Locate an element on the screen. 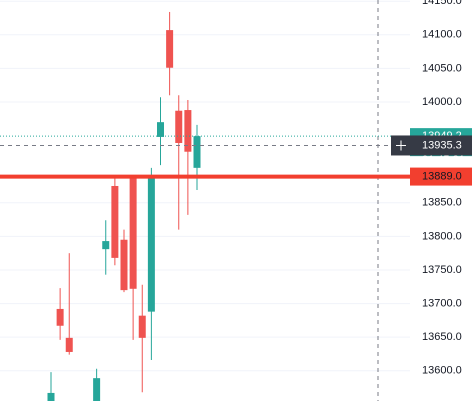  y-tick-label: 13850.0 is located at coordinates (442, 203).